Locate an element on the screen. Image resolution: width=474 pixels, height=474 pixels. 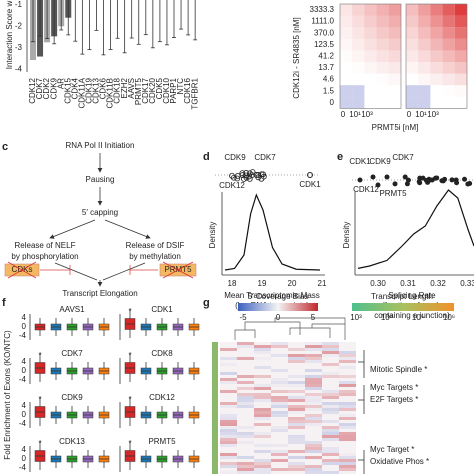
y-tick-label: -2 is located at coordinates (19, 26).